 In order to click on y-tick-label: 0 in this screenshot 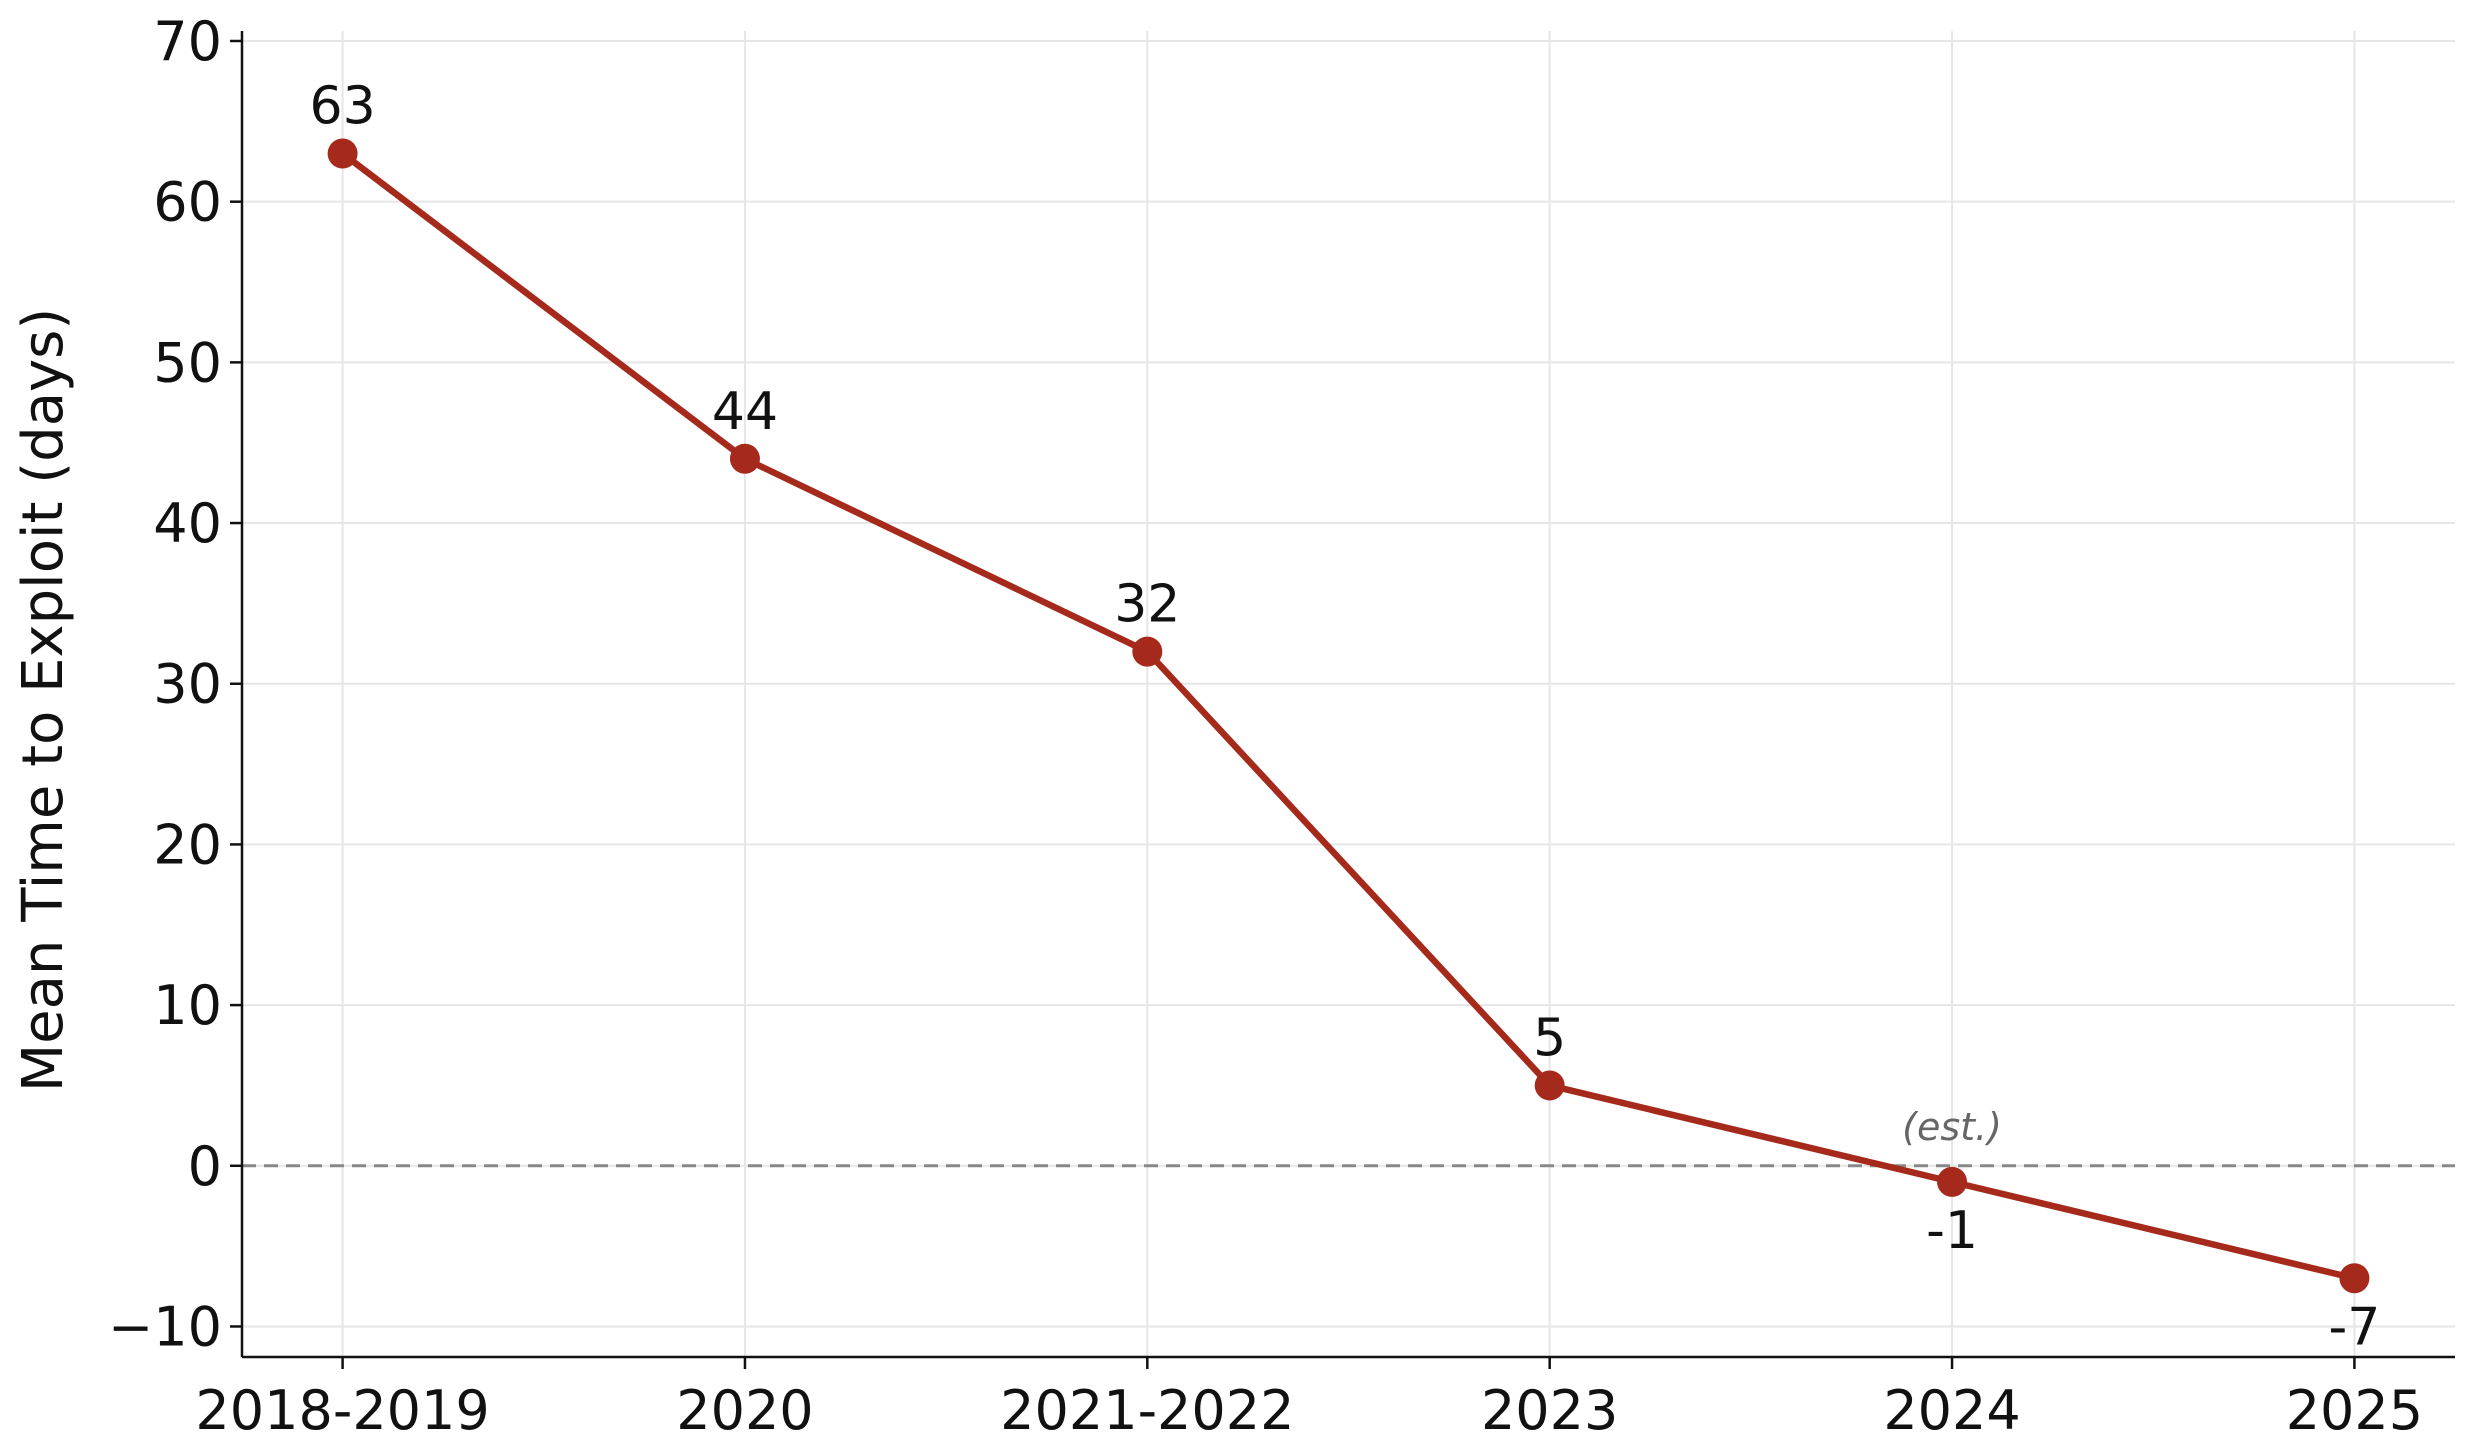, I will do `click(205, 1166)`.